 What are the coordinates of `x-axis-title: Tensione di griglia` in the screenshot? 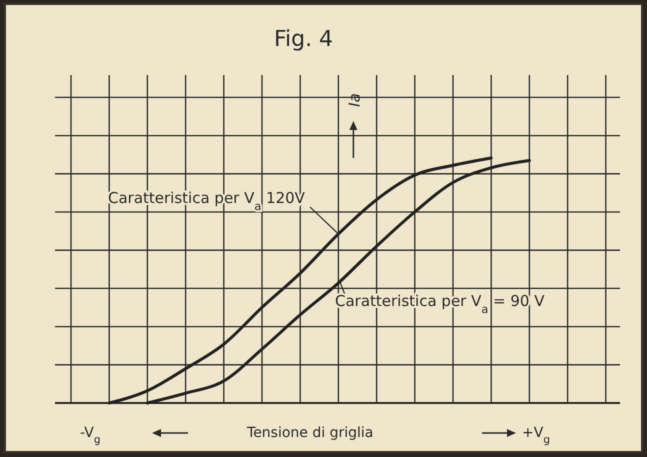 It's located at (310, 433).